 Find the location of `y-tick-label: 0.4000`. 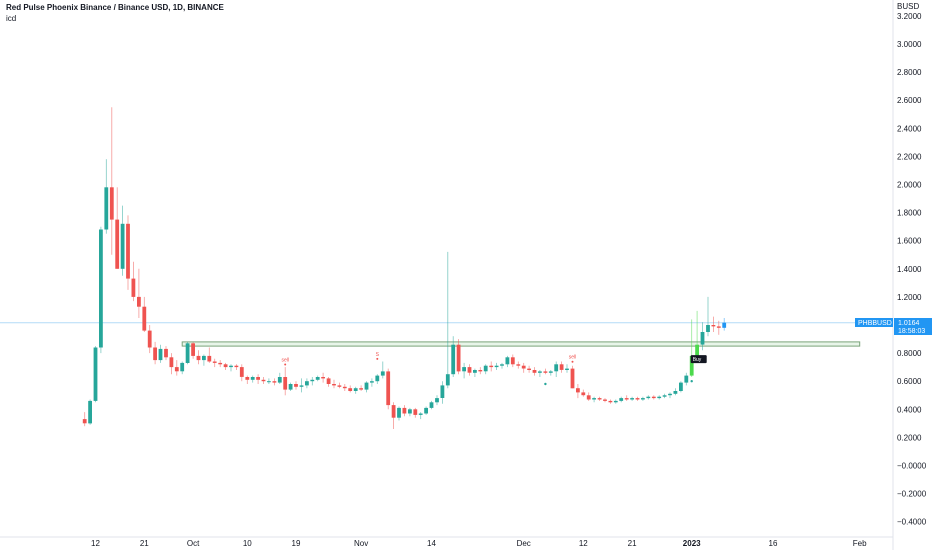

y-tick-label: 0.4000 is located at coordinates (909, 409).